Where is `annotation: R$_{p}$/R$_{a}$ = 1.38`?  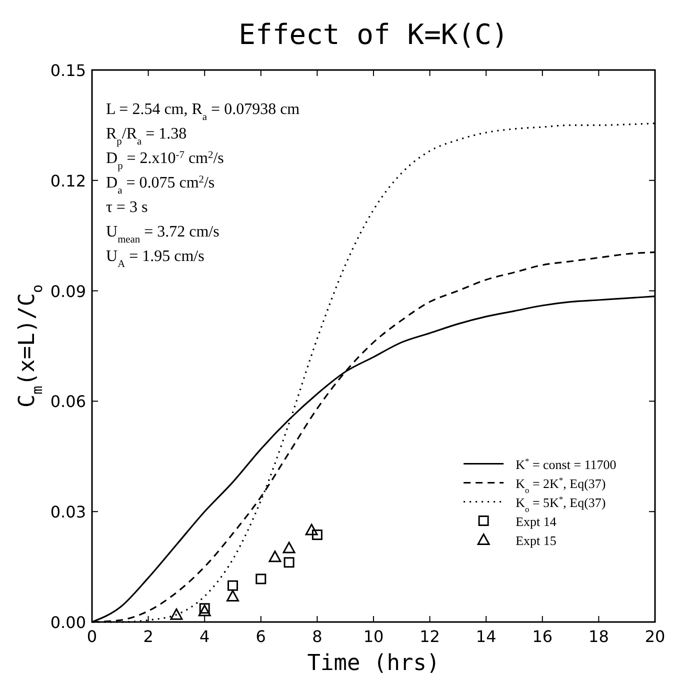 annotation: R$_{p}$/R$_{a}$ = 1.38 is located at coordinates (146, 136).